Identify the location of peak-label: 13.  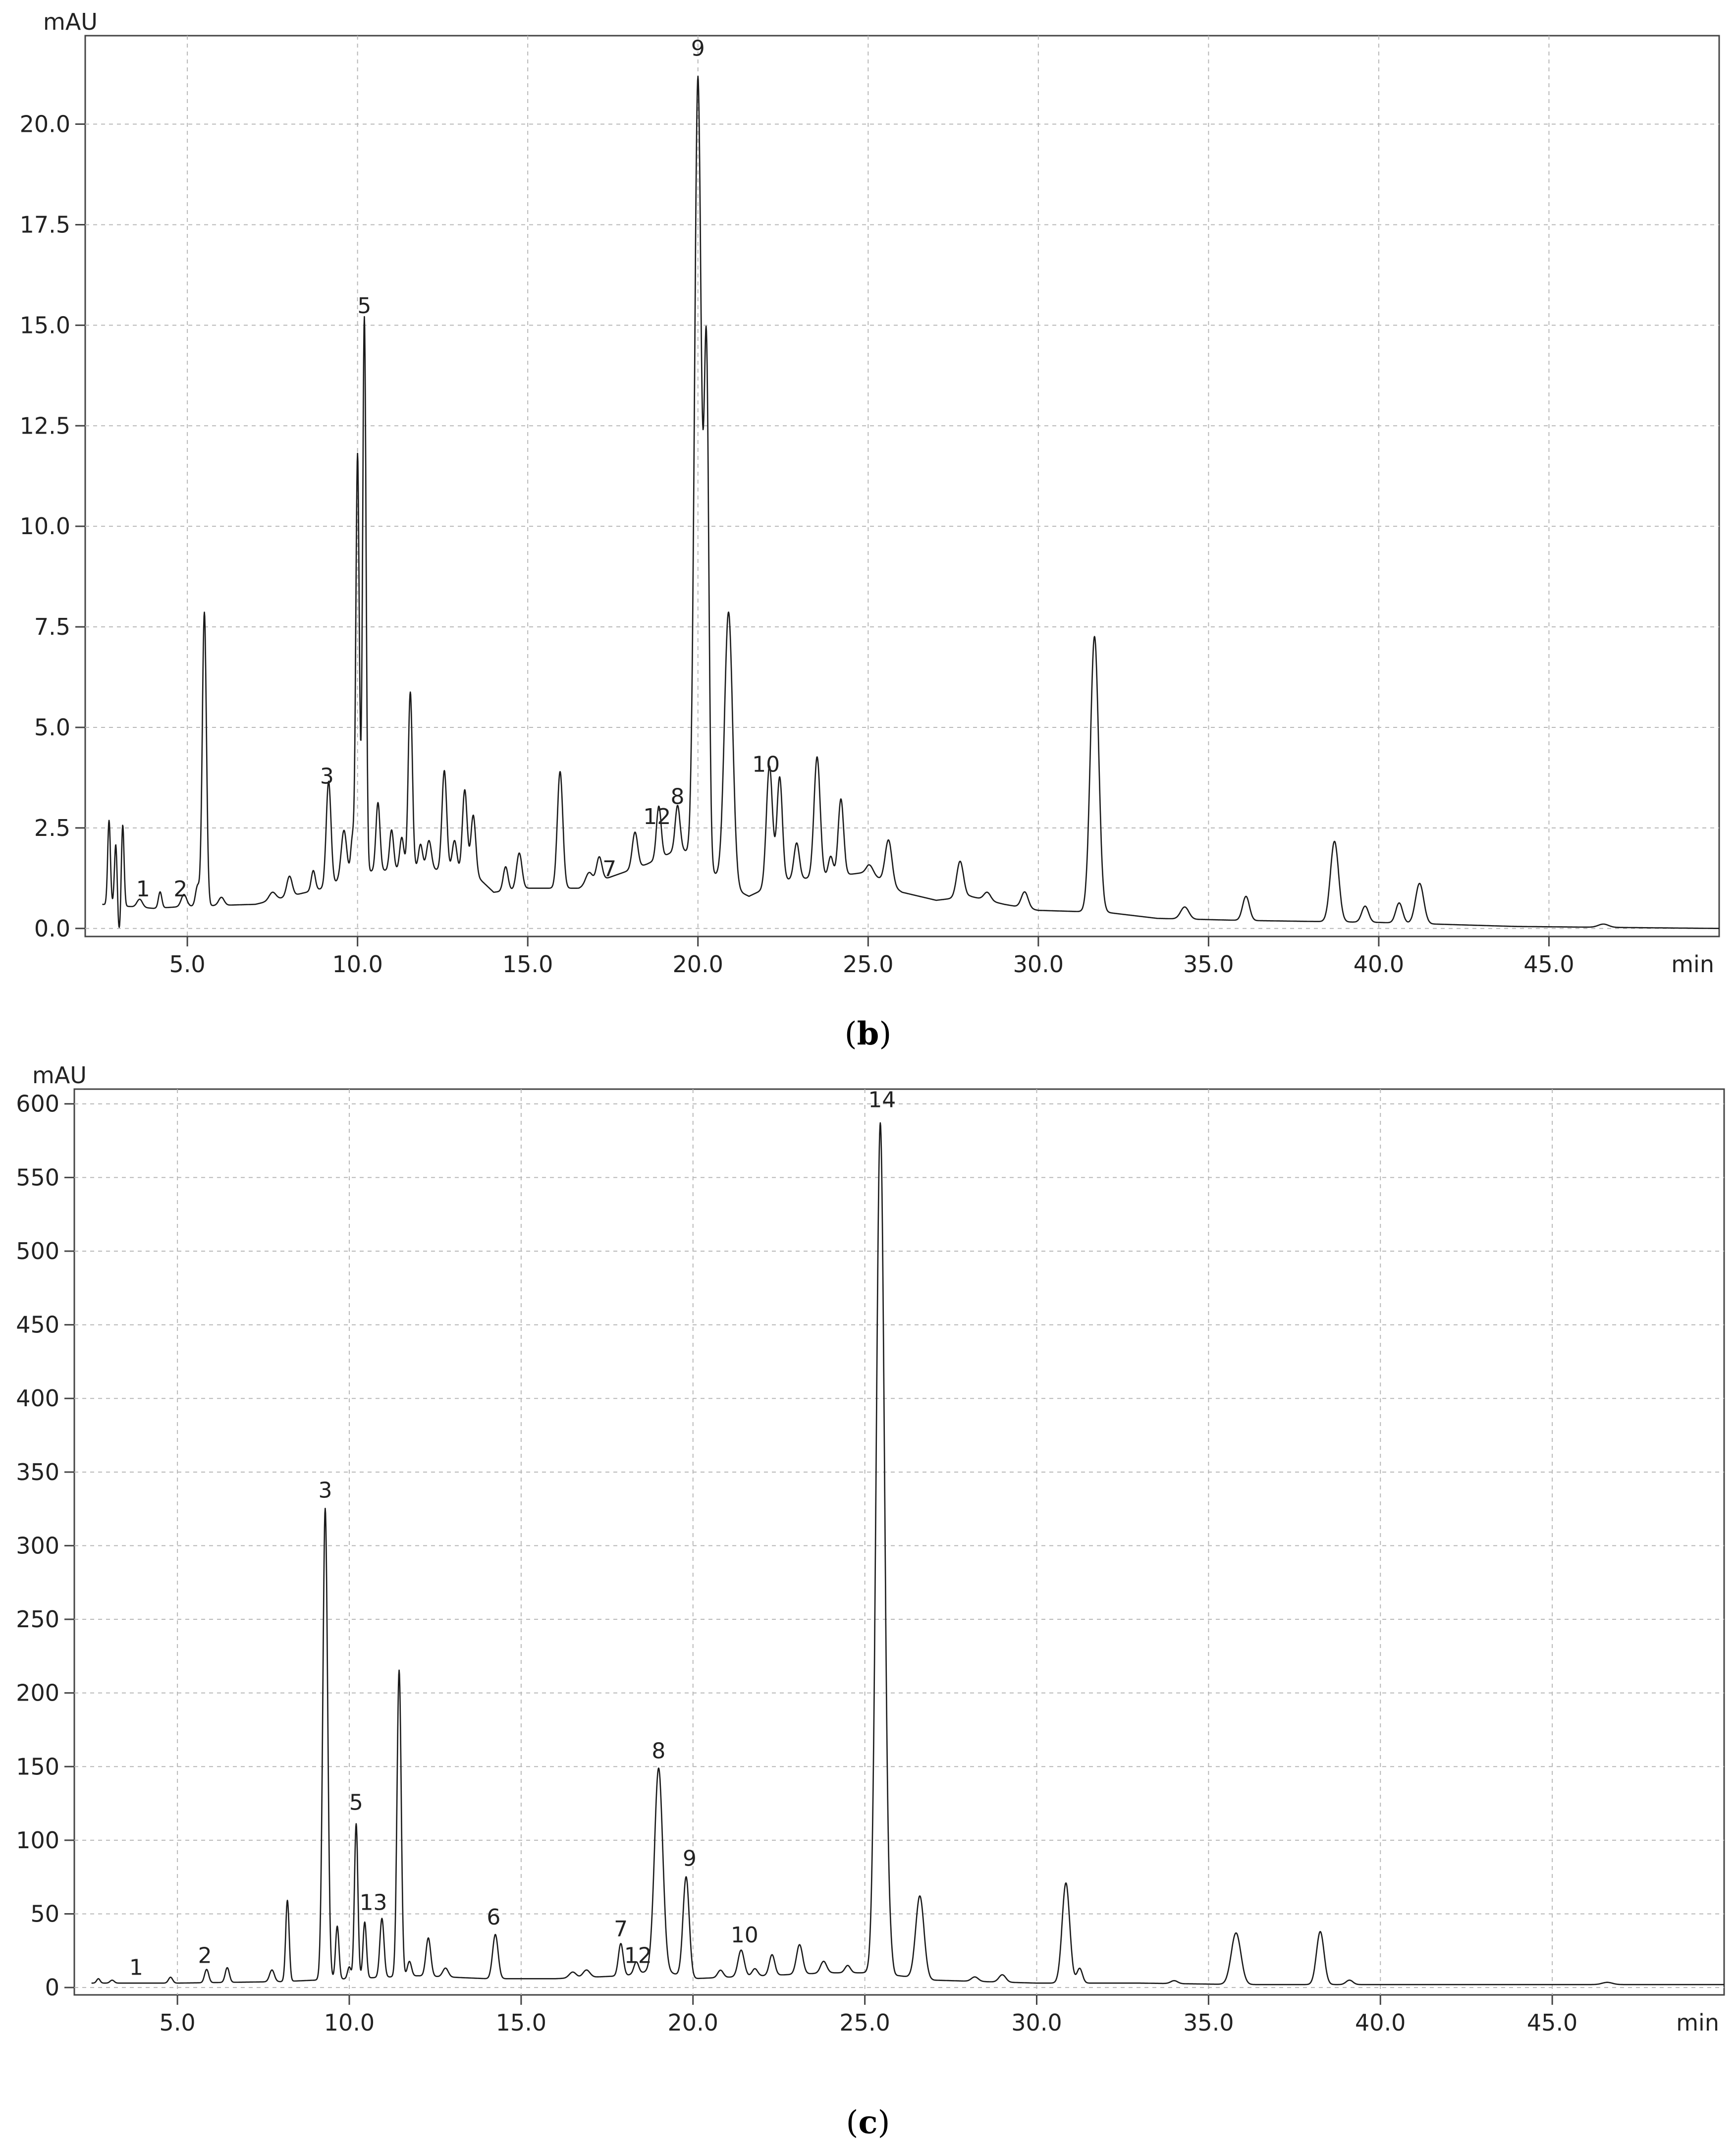
(373, 1903).